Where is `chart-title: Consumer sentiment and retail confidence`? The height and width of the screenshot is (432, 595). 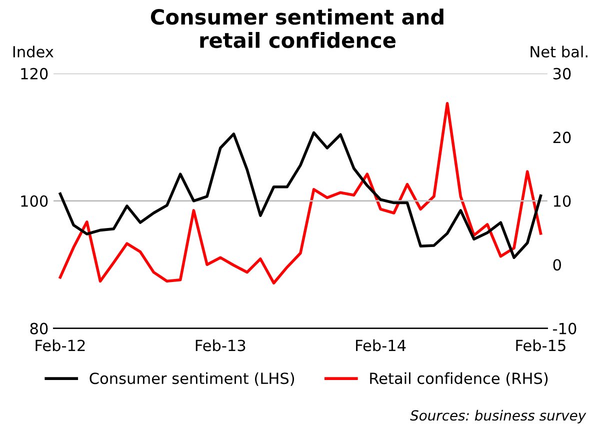
chart-title: Consumer sentiment and retail confidence is located at coordinates (297, 28).